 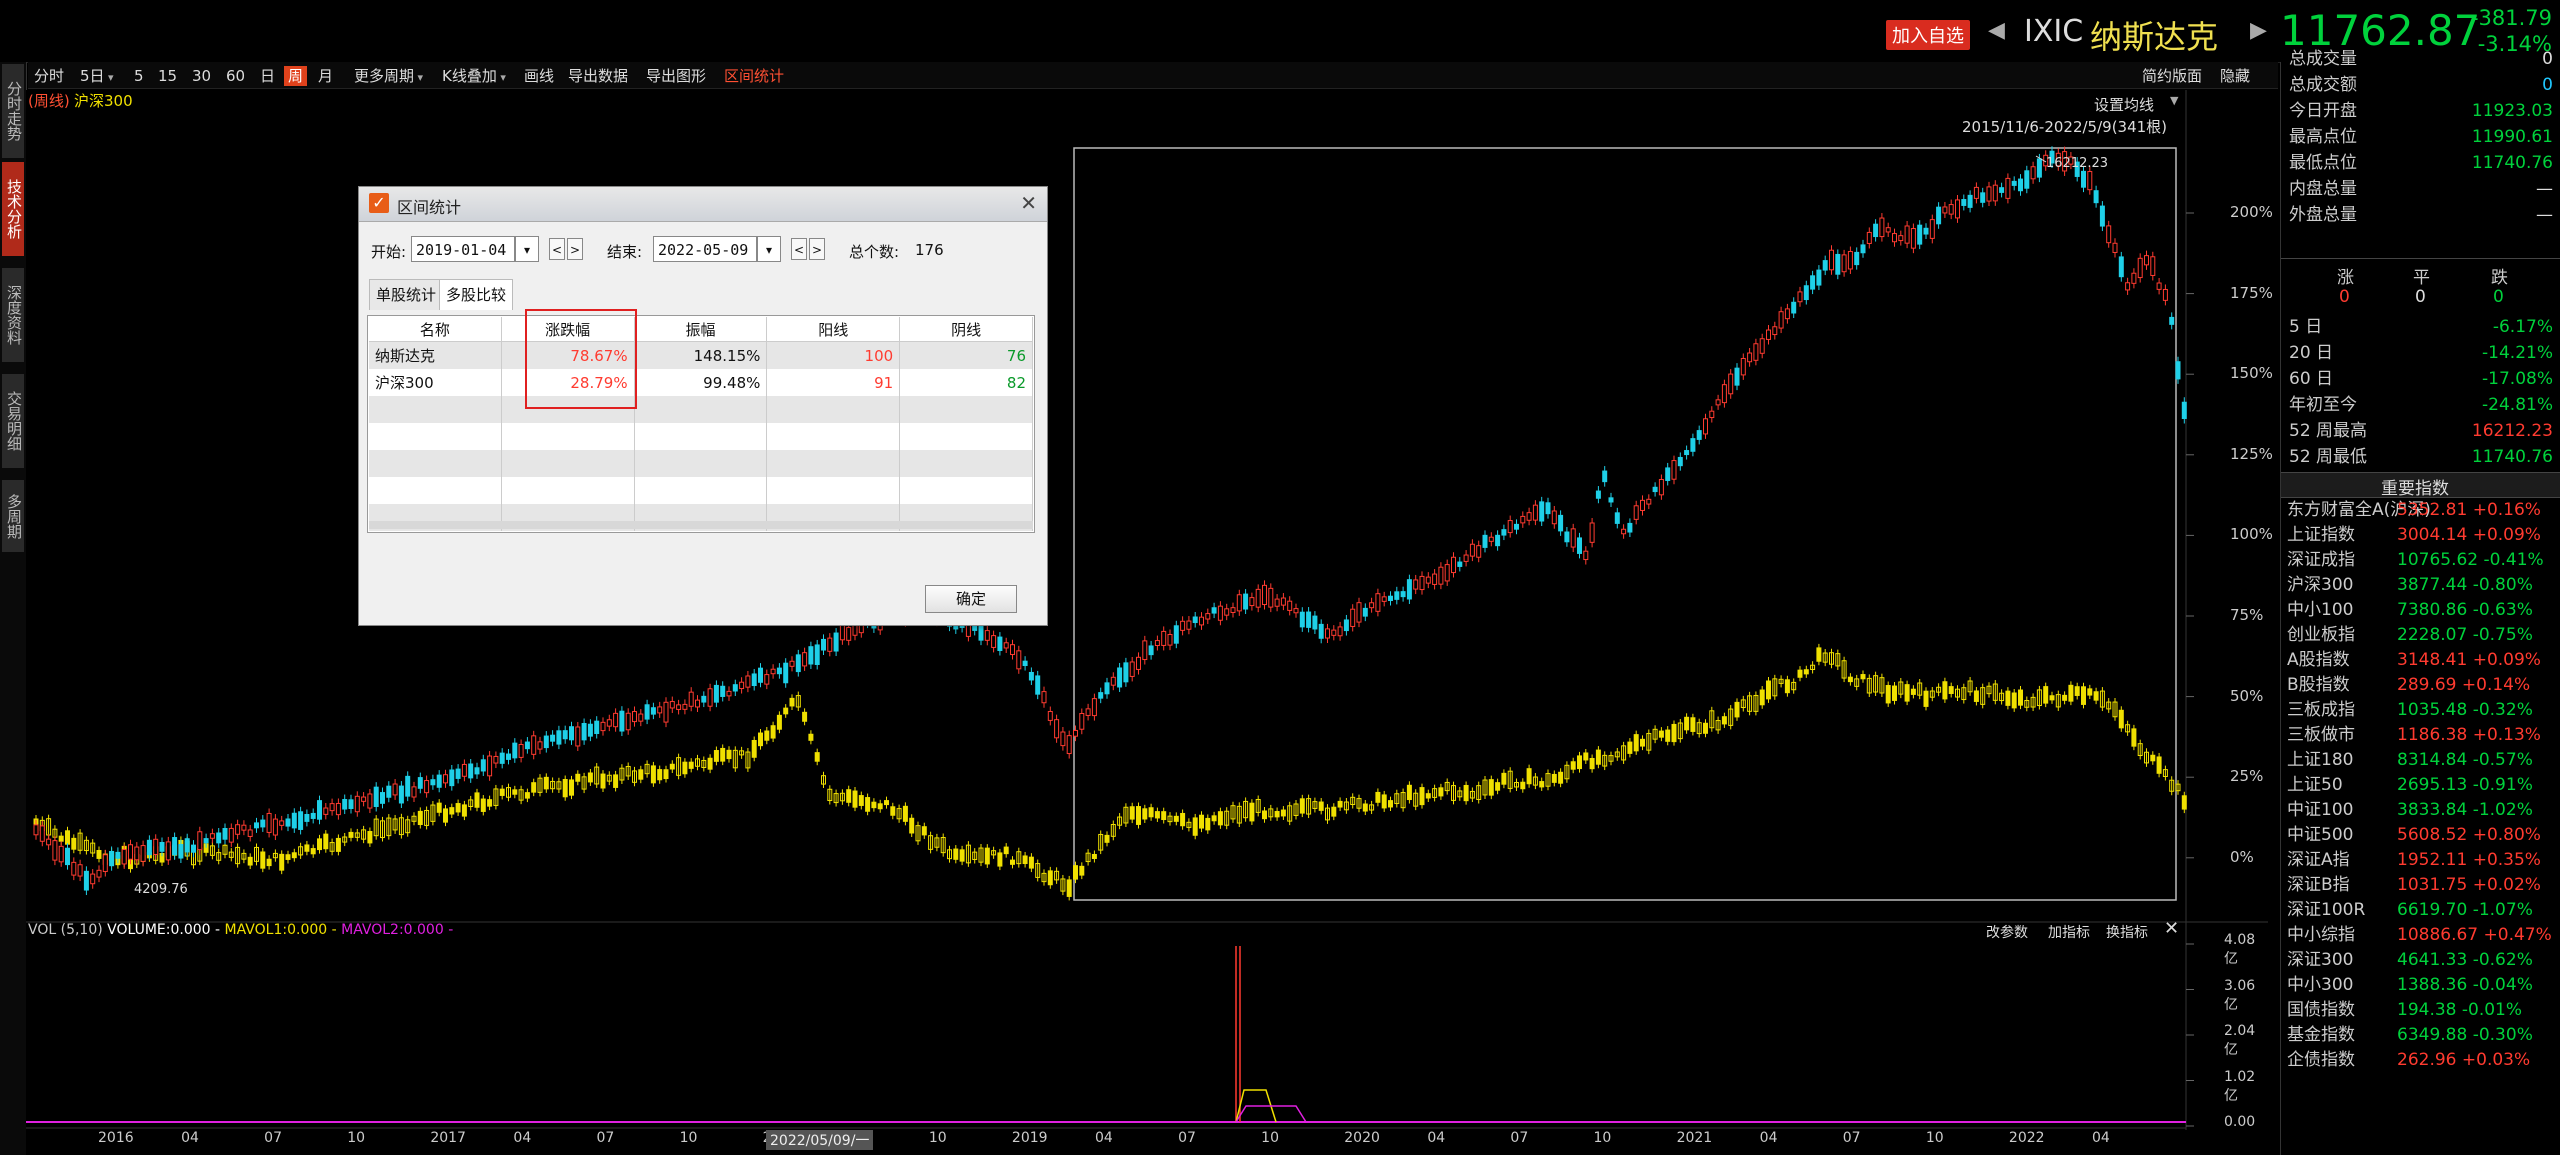 I want to click on index-row: 深证成指 10765.62 -0.41%, so click(x=2422, y=560).